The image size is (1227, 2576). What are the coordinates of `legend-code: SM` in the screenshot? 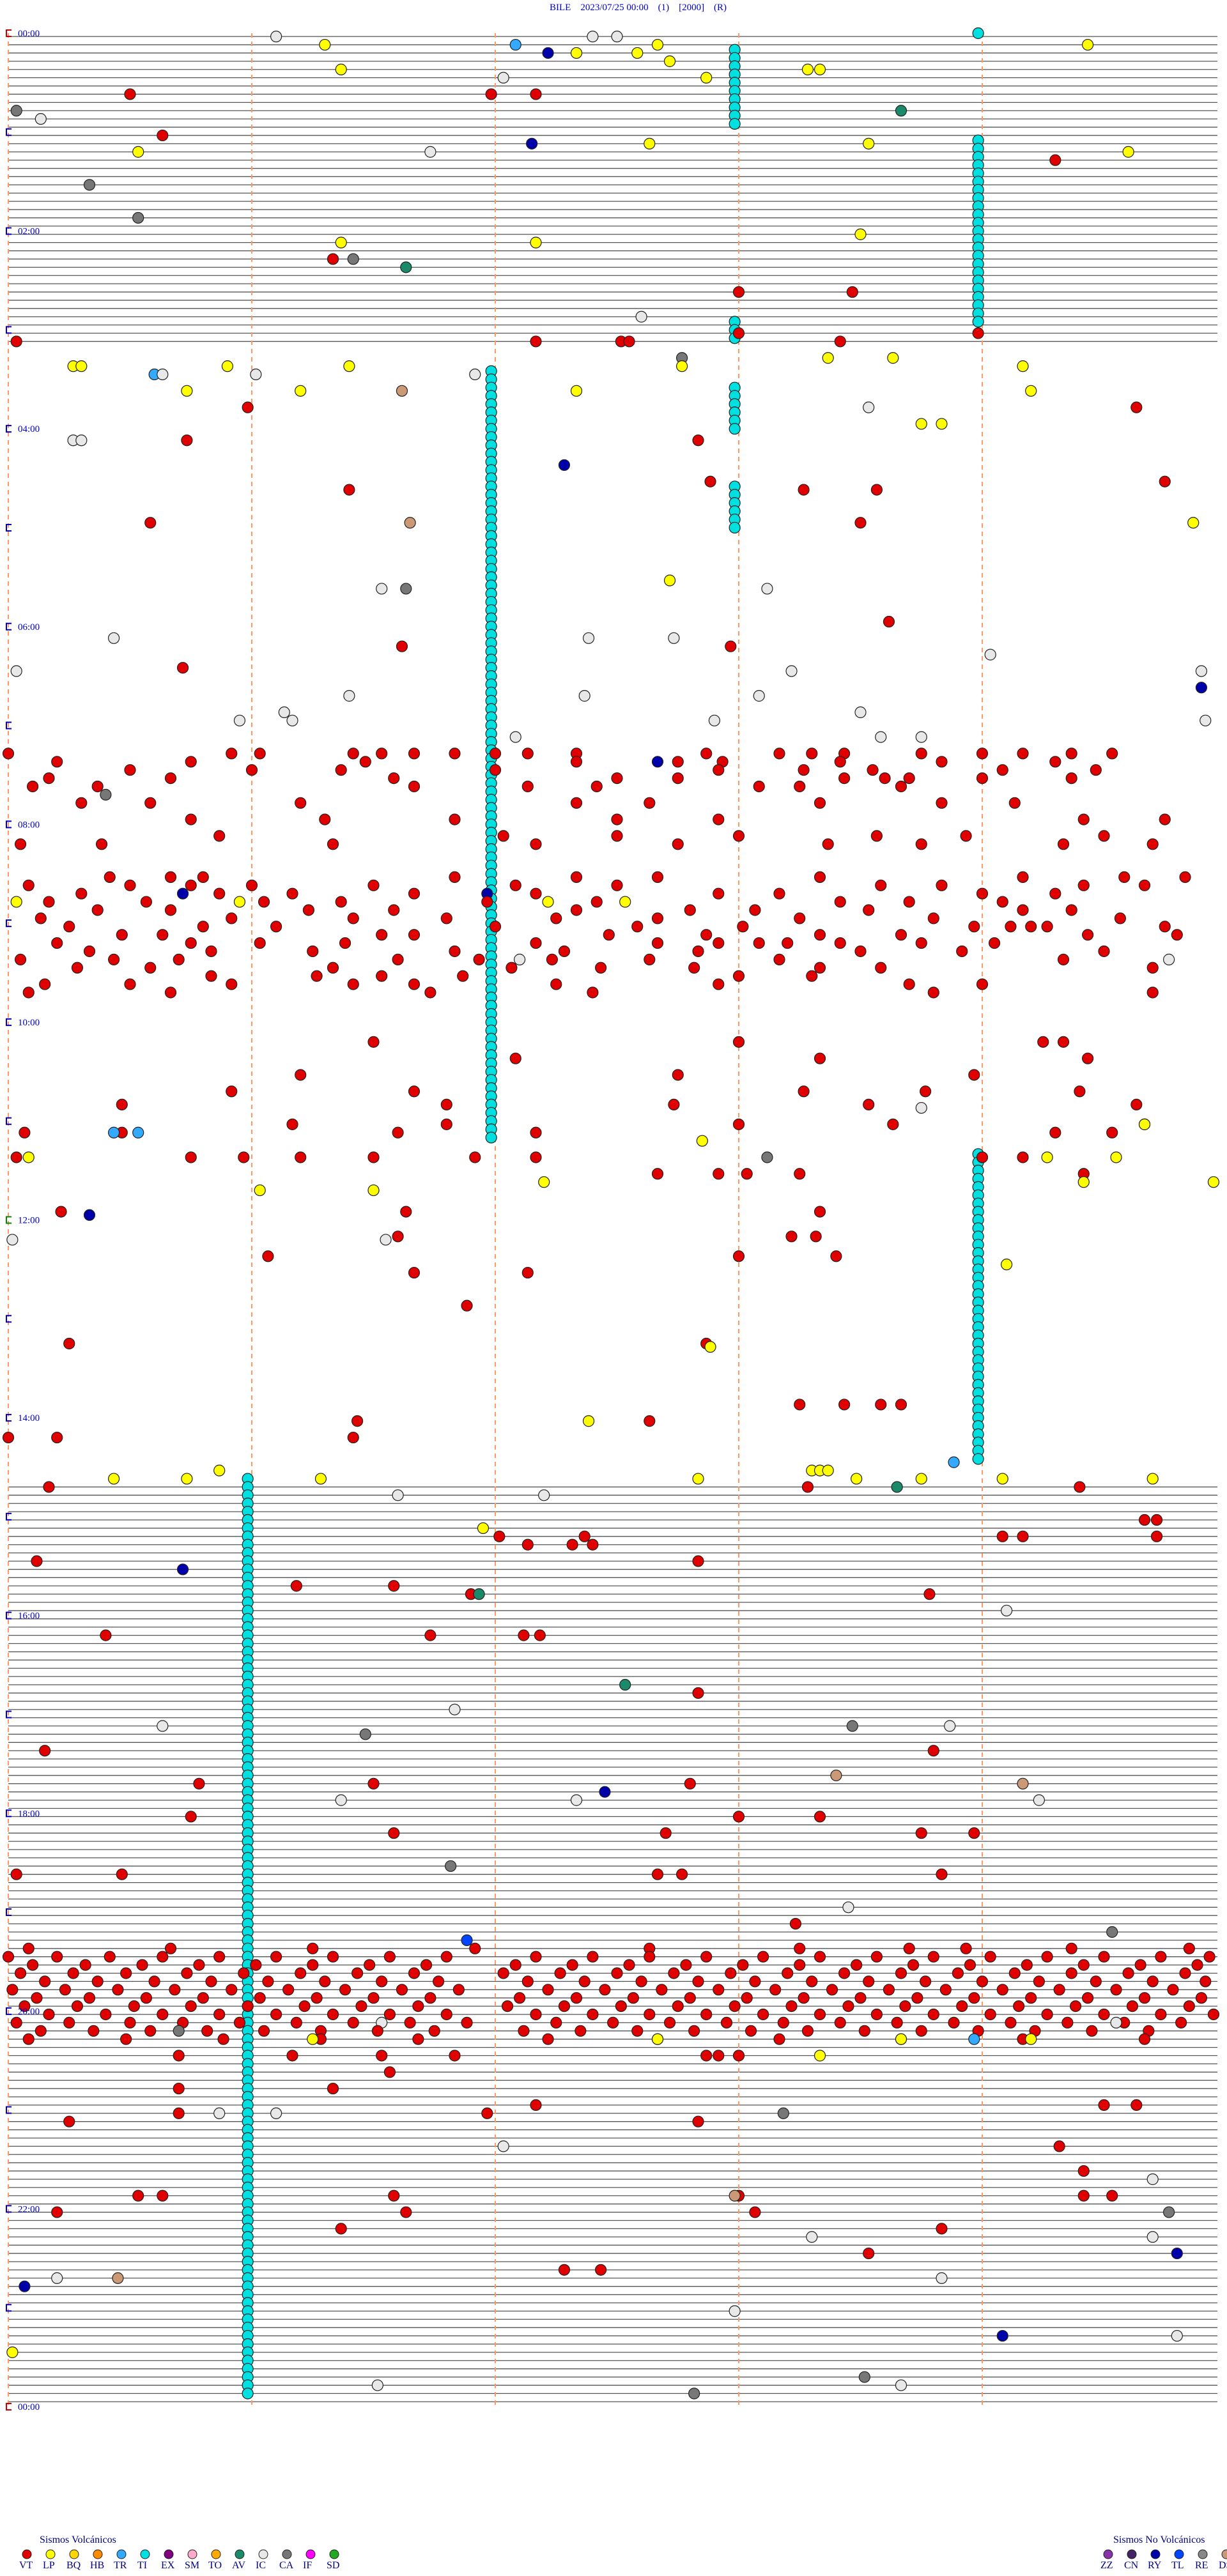 It's located at (192, 2565).